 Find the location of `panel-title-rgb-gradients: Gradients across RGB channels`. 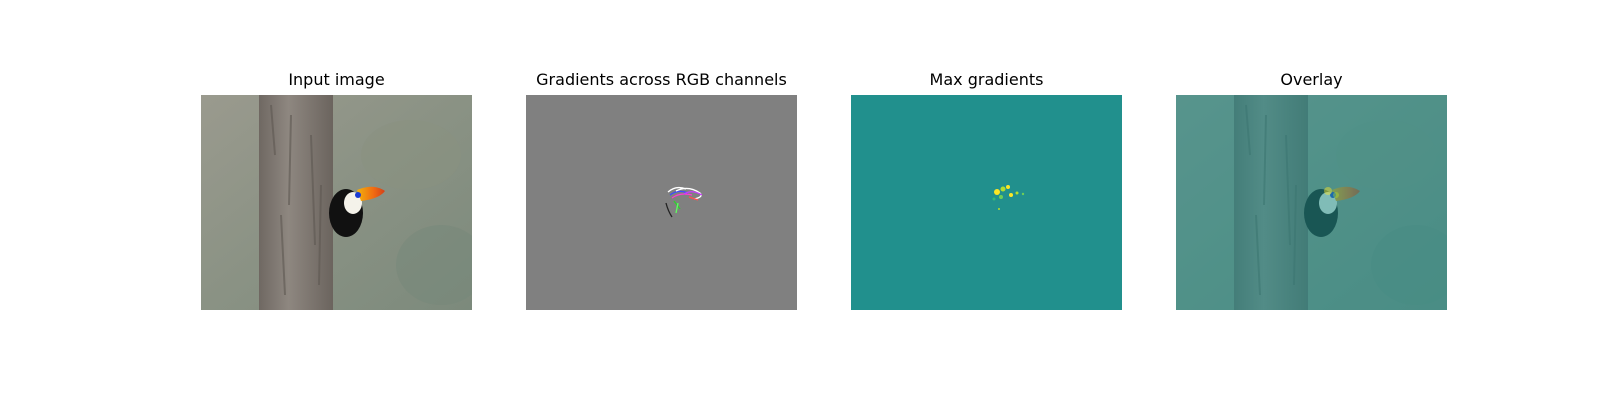

panel-title-rgb-gradients: Gradients across RGB channels is located at coordinates (661, 79).